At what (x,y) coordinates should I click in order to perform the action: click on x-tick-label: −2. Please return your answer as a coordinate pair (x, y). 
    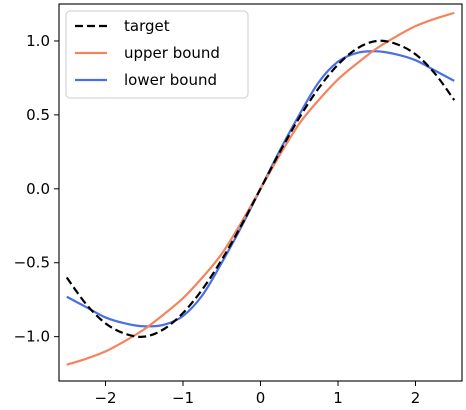
    Looking at the image, I should click on (105, 398).